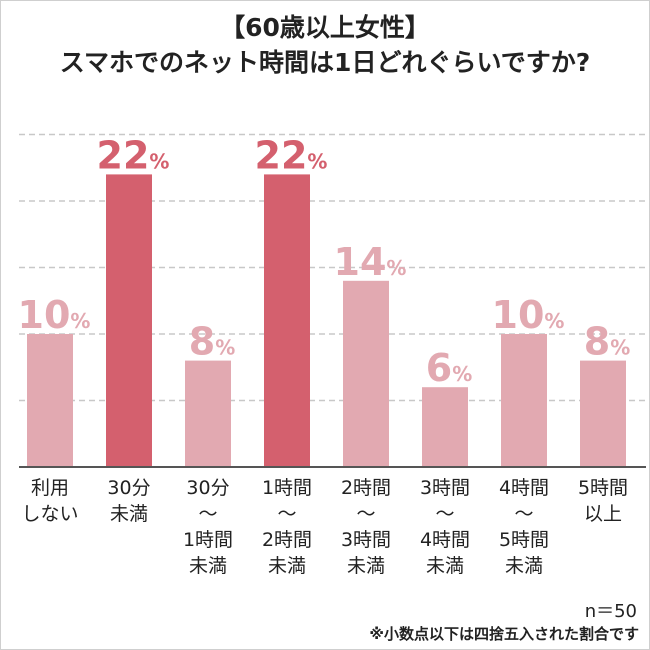 The height and width of the screenshot is (650, 650). What do you see at coordinates (212, 342) in the screenshot?
I see `data-label-3: 8%` at bounding box center [212, 342].